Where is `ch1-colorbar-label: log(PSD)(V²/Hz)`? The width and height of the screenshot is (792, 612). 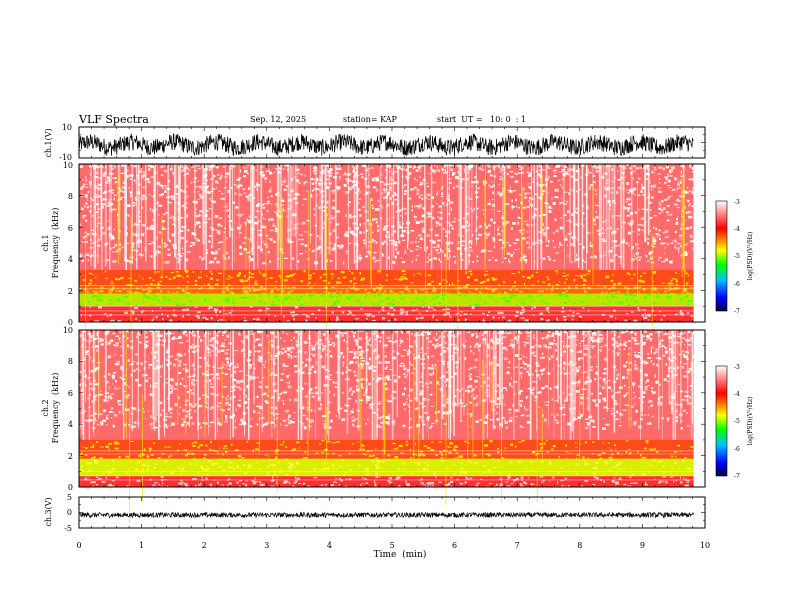 ch1-colorbar-label: log(PSD)(V²/Hz) is located at coordinates (750, 256).